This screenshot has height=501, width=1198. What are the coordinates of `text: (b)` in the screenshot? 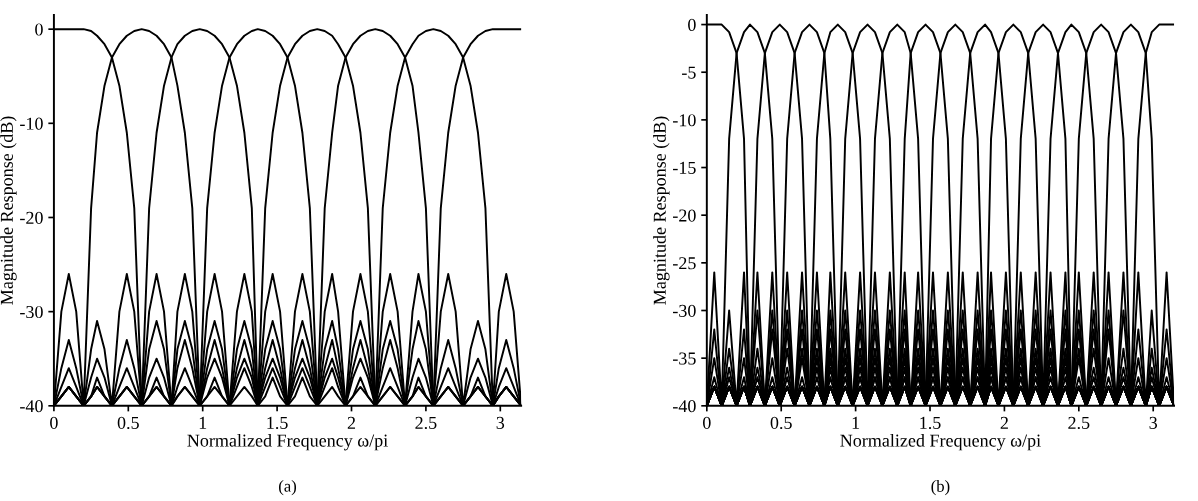 It's located at (940, 488).